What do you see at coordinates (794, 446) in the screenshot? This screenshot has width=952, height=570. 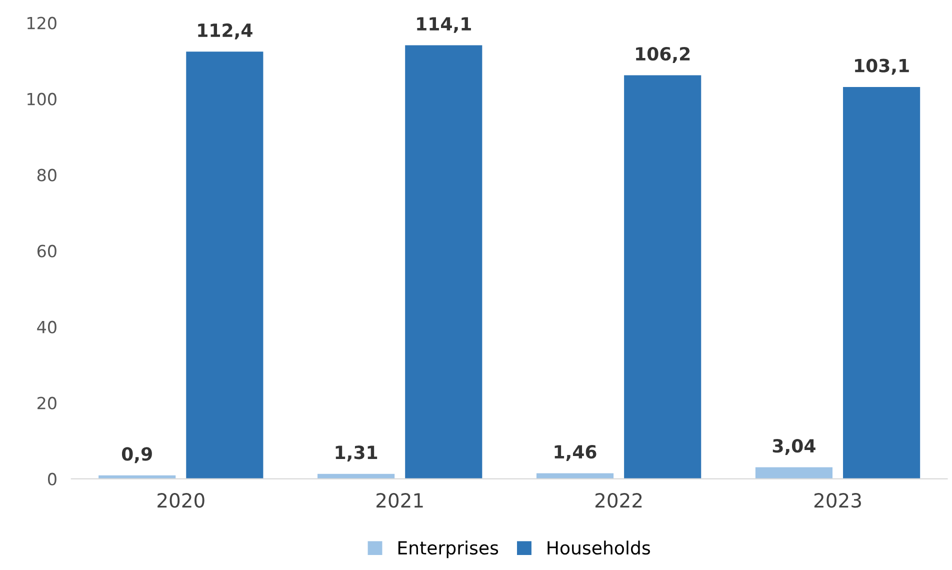 I see `data-label: 3,04` at bounding box center [794, 446].